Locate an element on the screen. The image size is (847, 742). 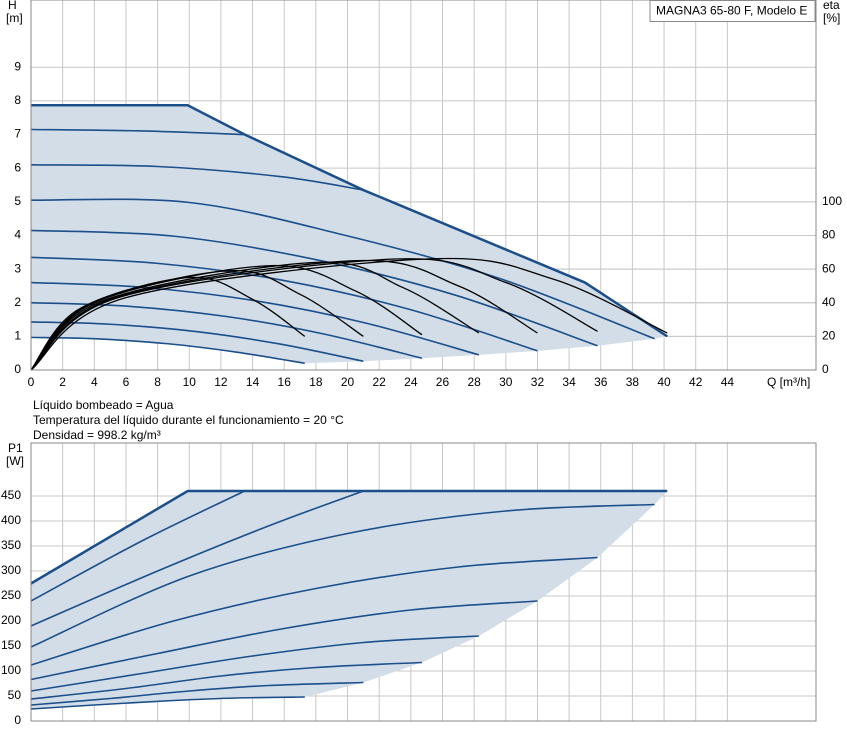
max-curve is located at coordinates (349, 537).